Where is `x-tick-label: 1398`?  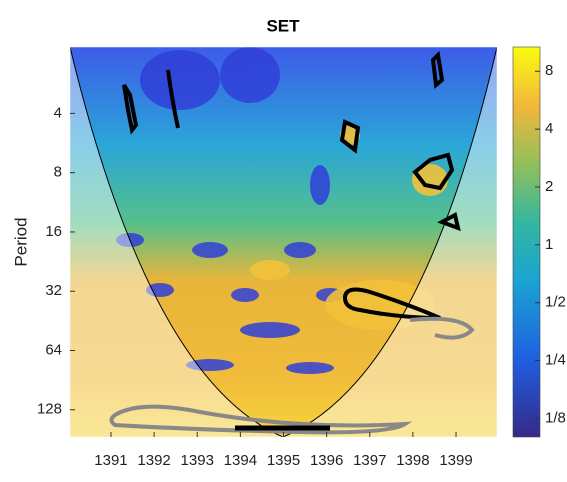 x-tick-label: 1398 is located at coordinates (412, 460).